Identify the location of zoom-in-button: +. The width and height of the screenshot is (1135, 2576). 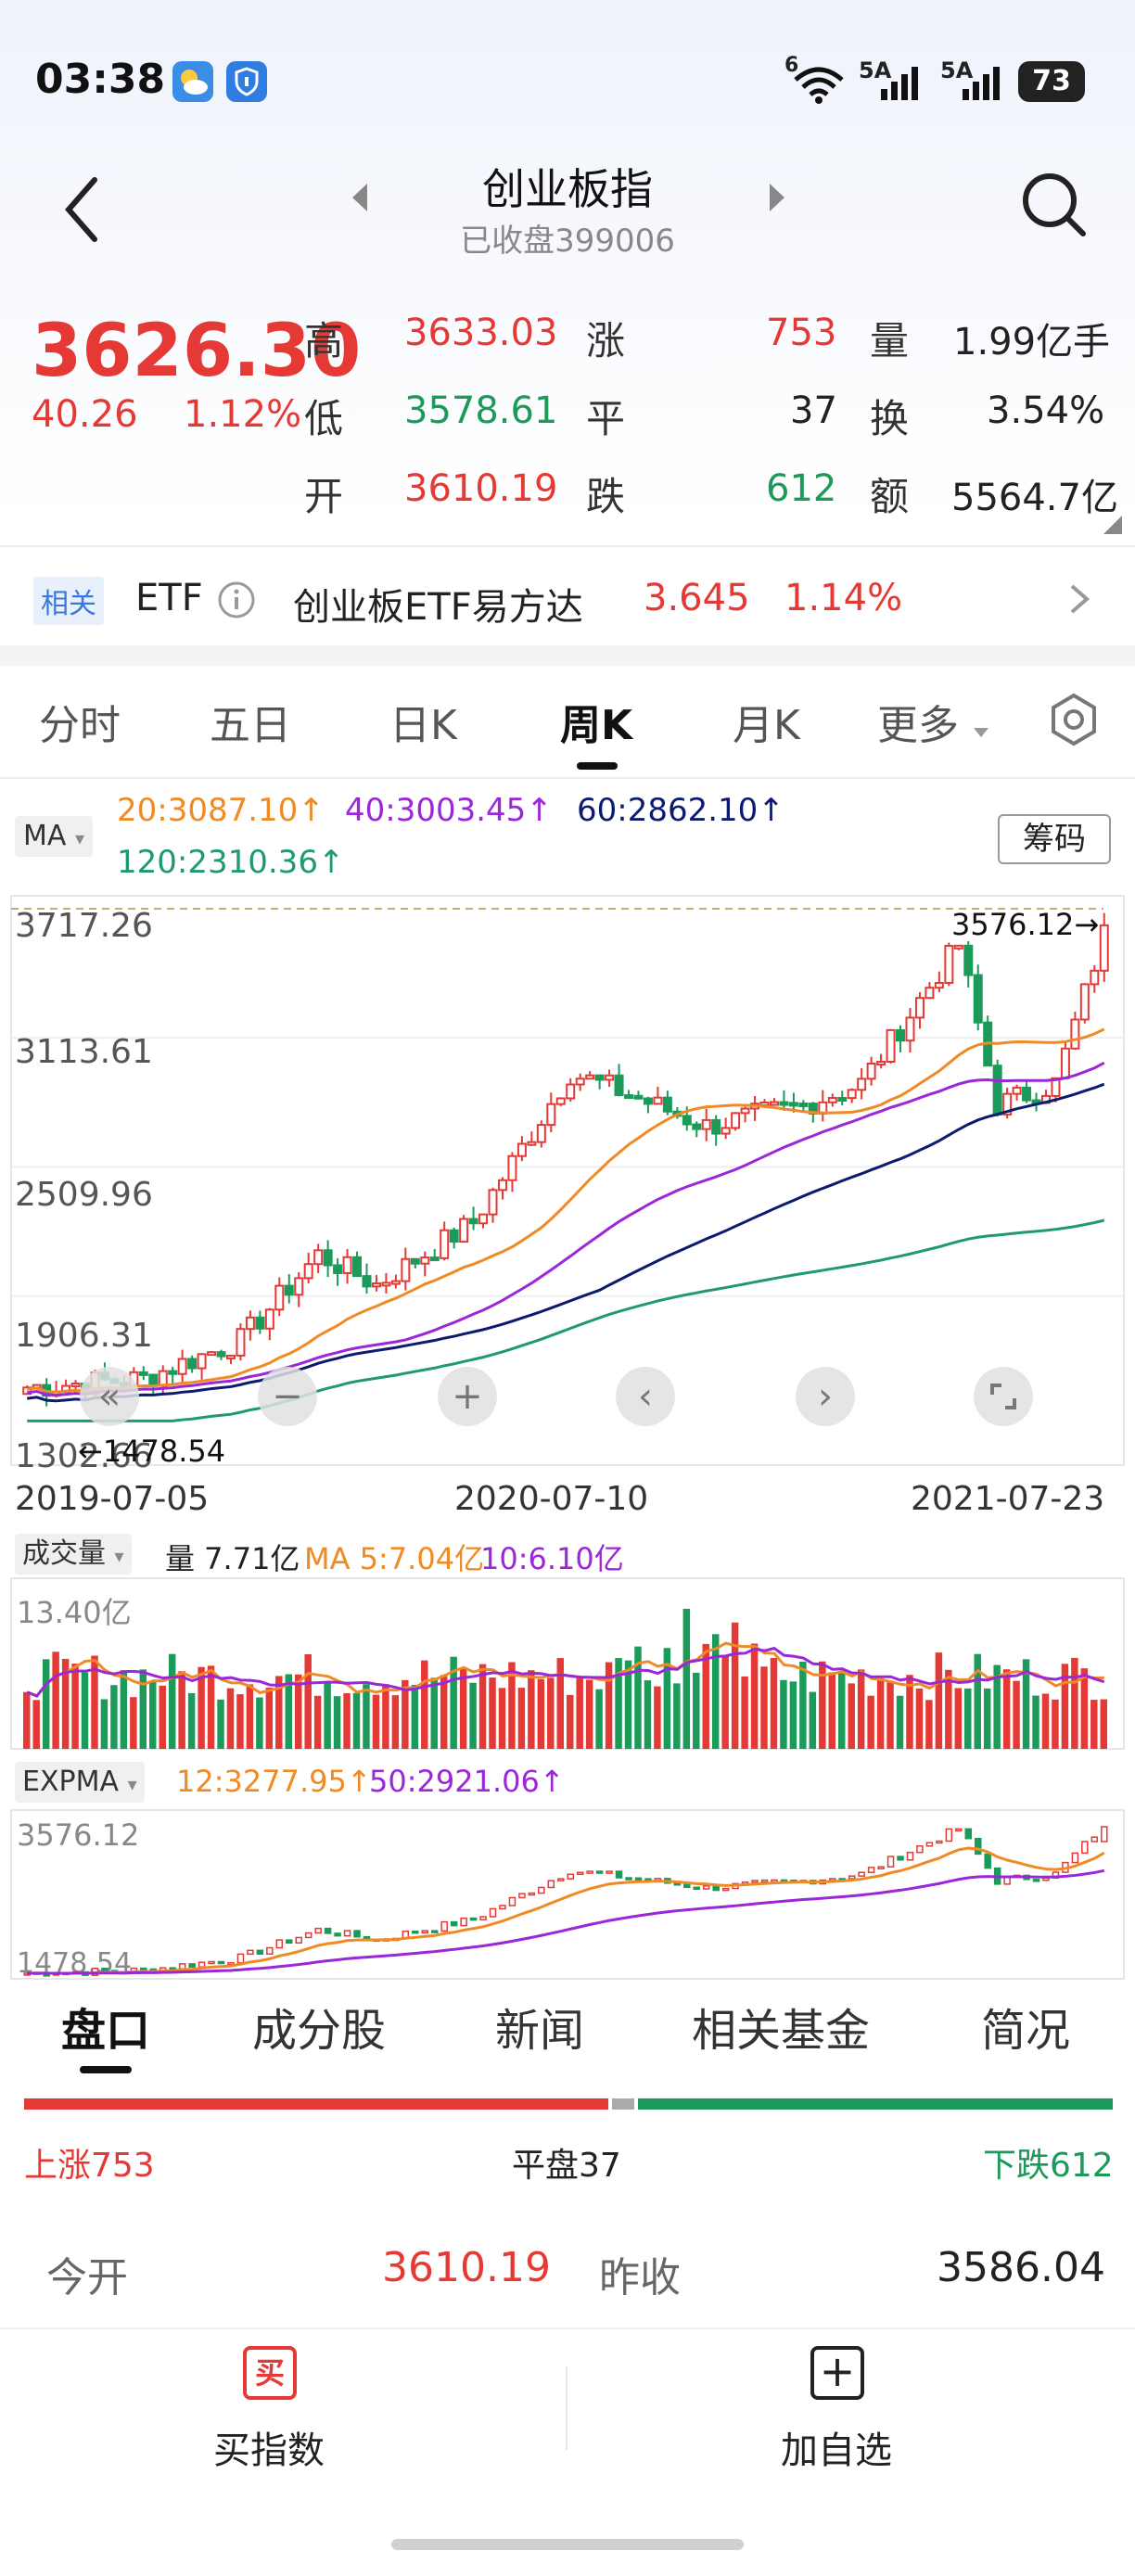
(468, 1397).